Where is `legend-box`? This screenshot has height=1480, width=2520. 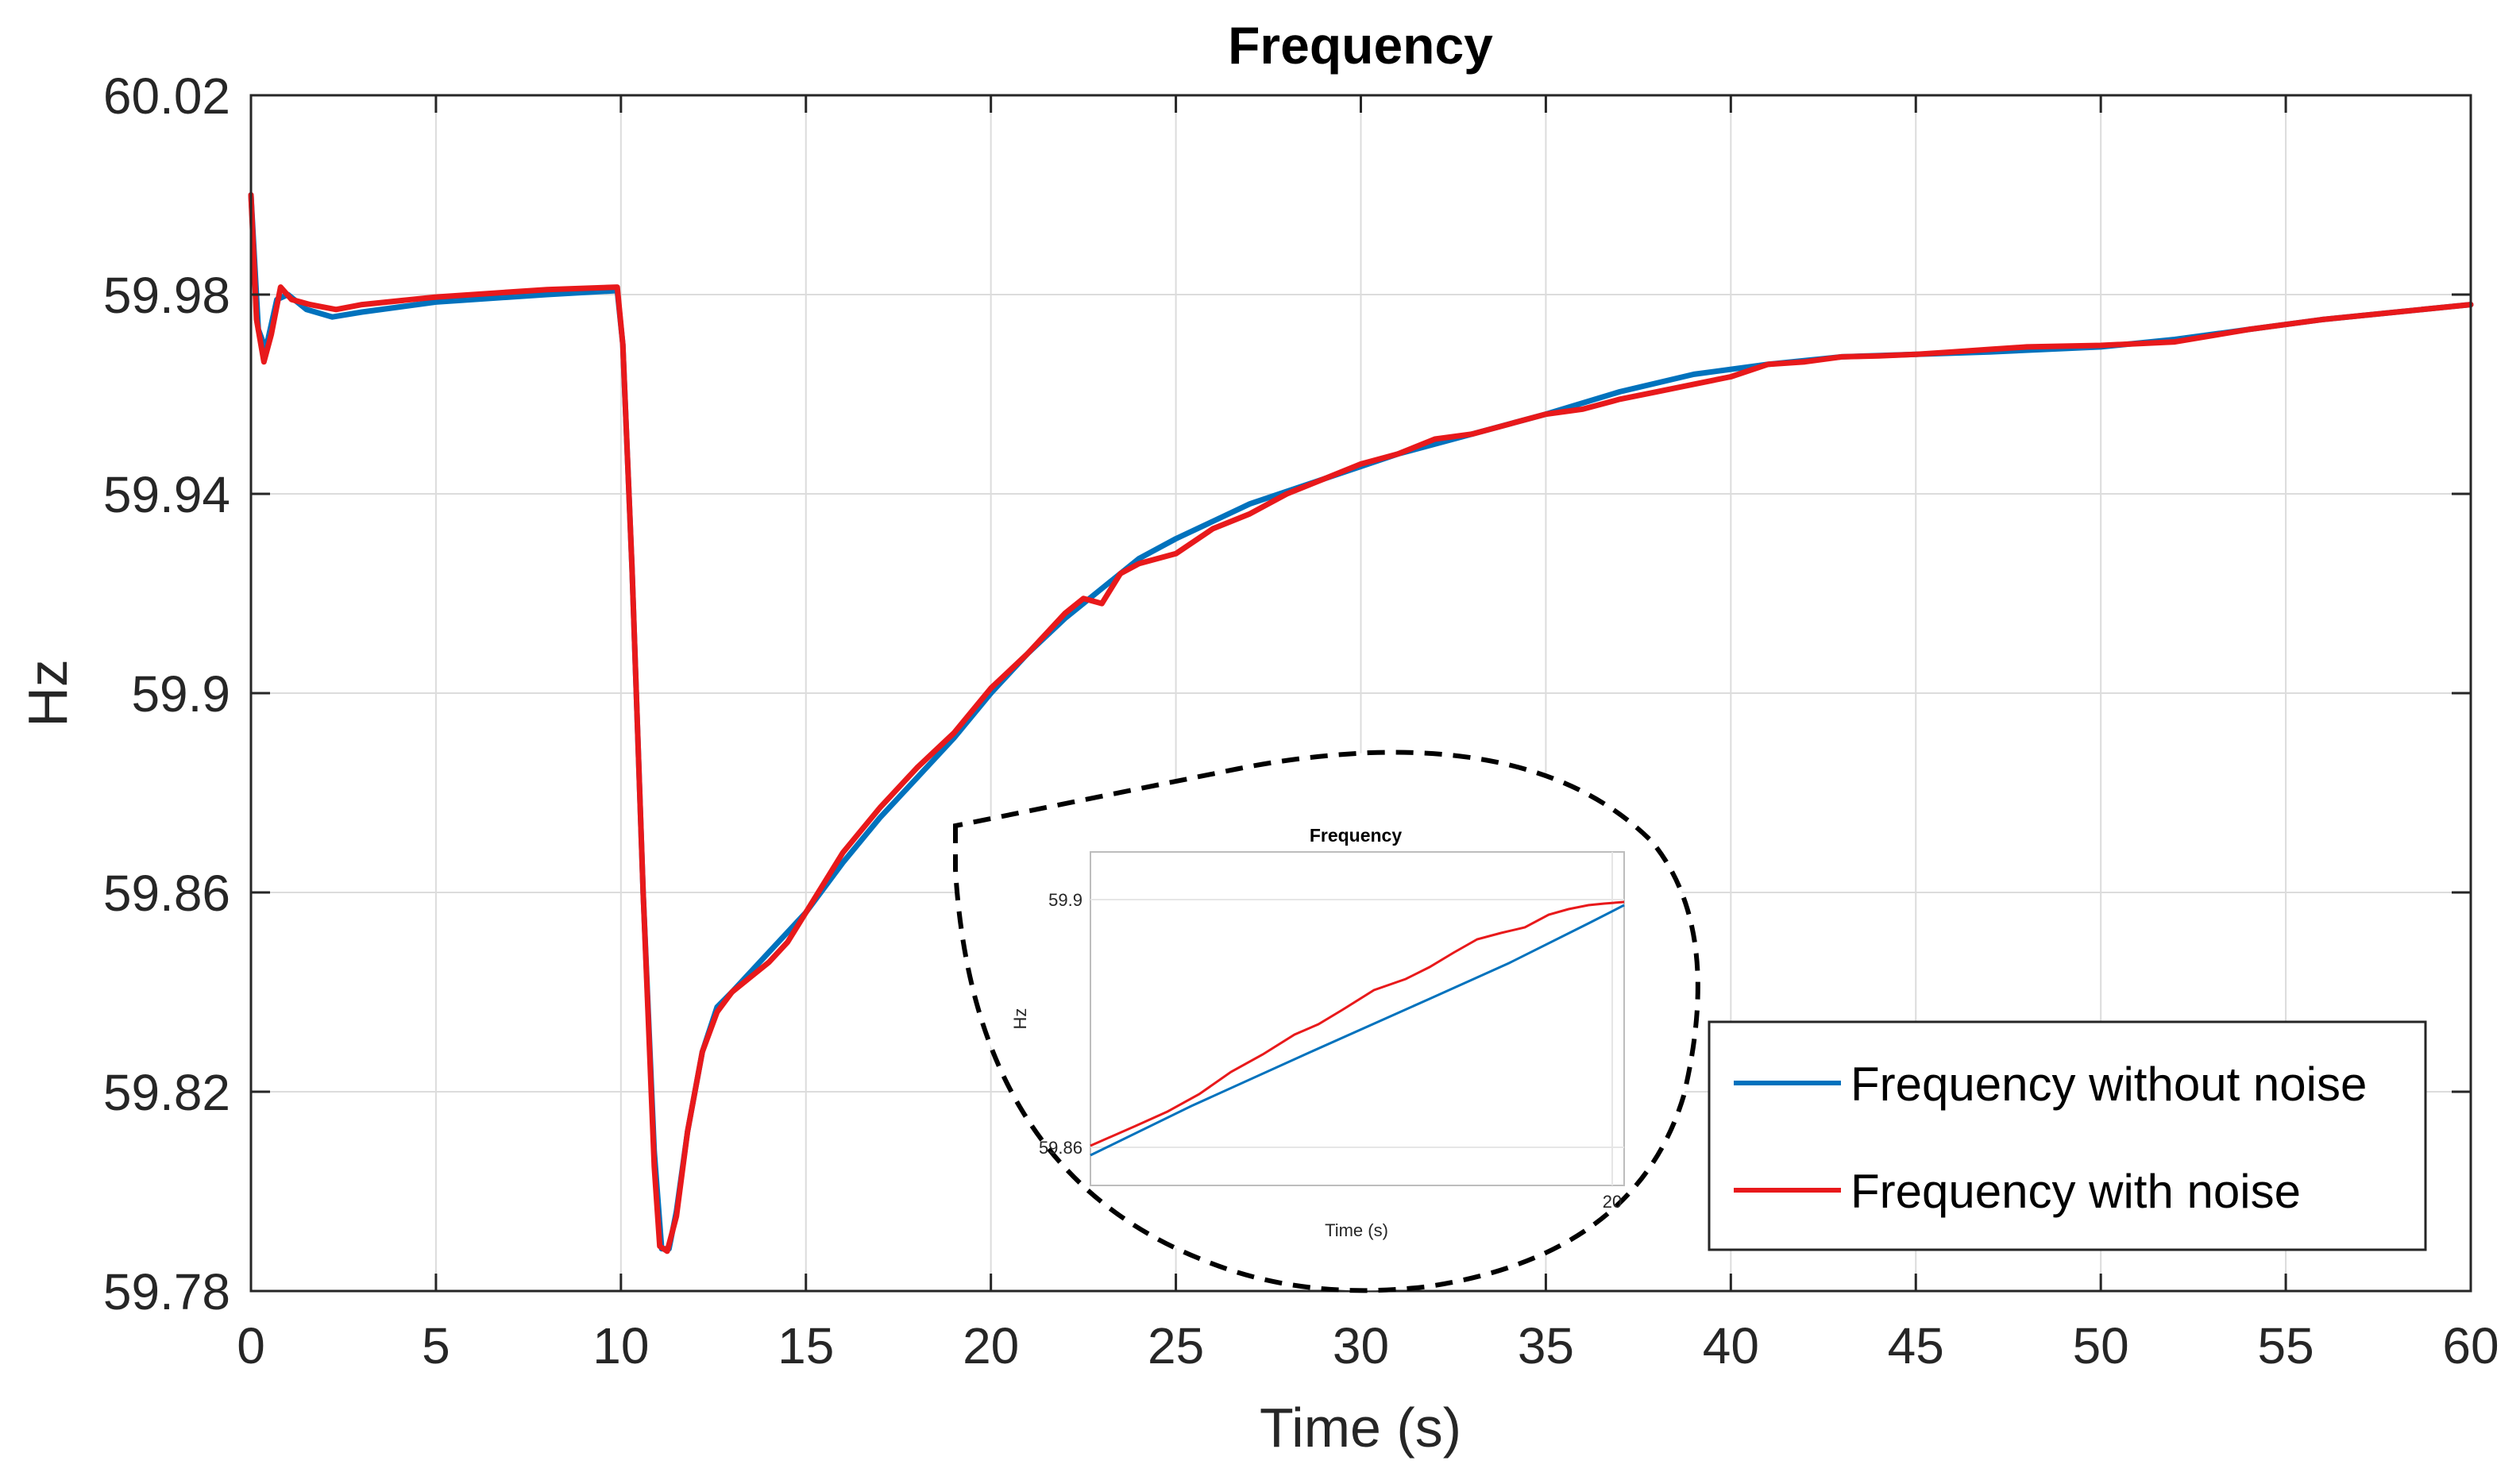 legend-box is located at coordinates (2067, 1135).